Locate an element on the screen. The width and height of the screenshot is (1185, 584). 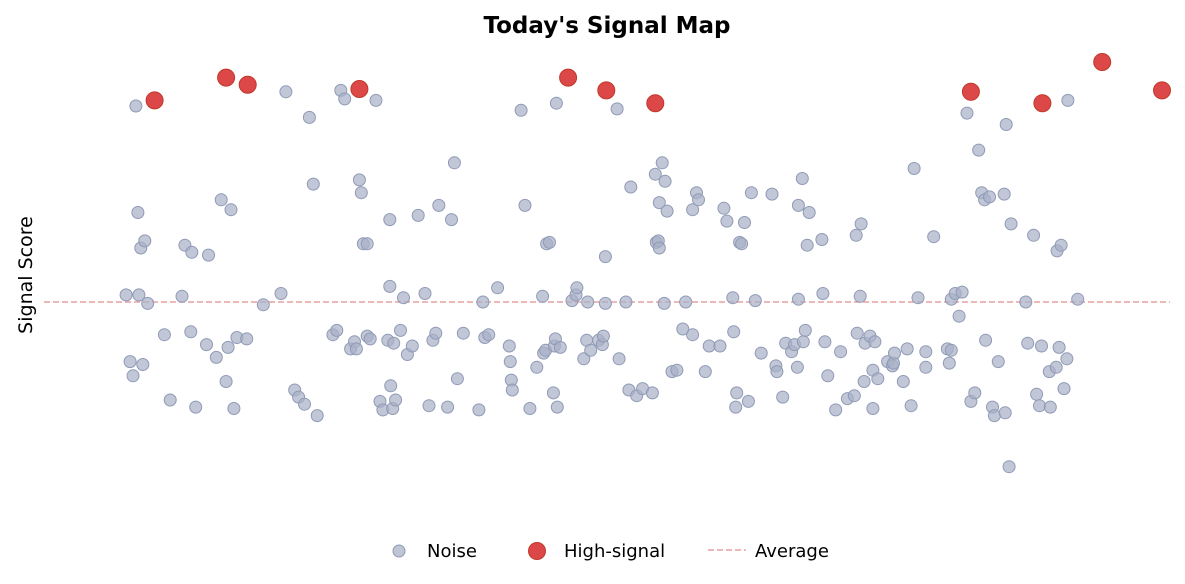
legend-high-signal-label: High-signal is located at coordinates (614, 551).